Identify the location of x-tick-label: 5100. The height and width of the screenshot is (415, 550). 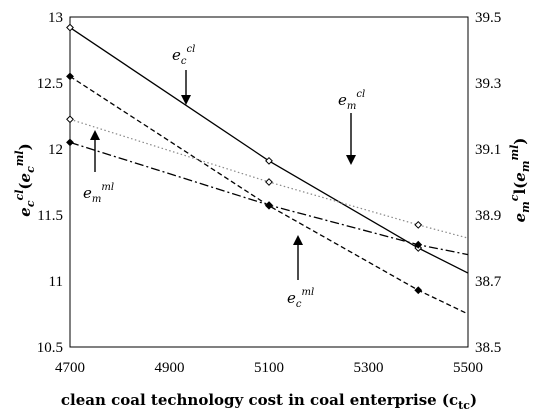
(269, 368).